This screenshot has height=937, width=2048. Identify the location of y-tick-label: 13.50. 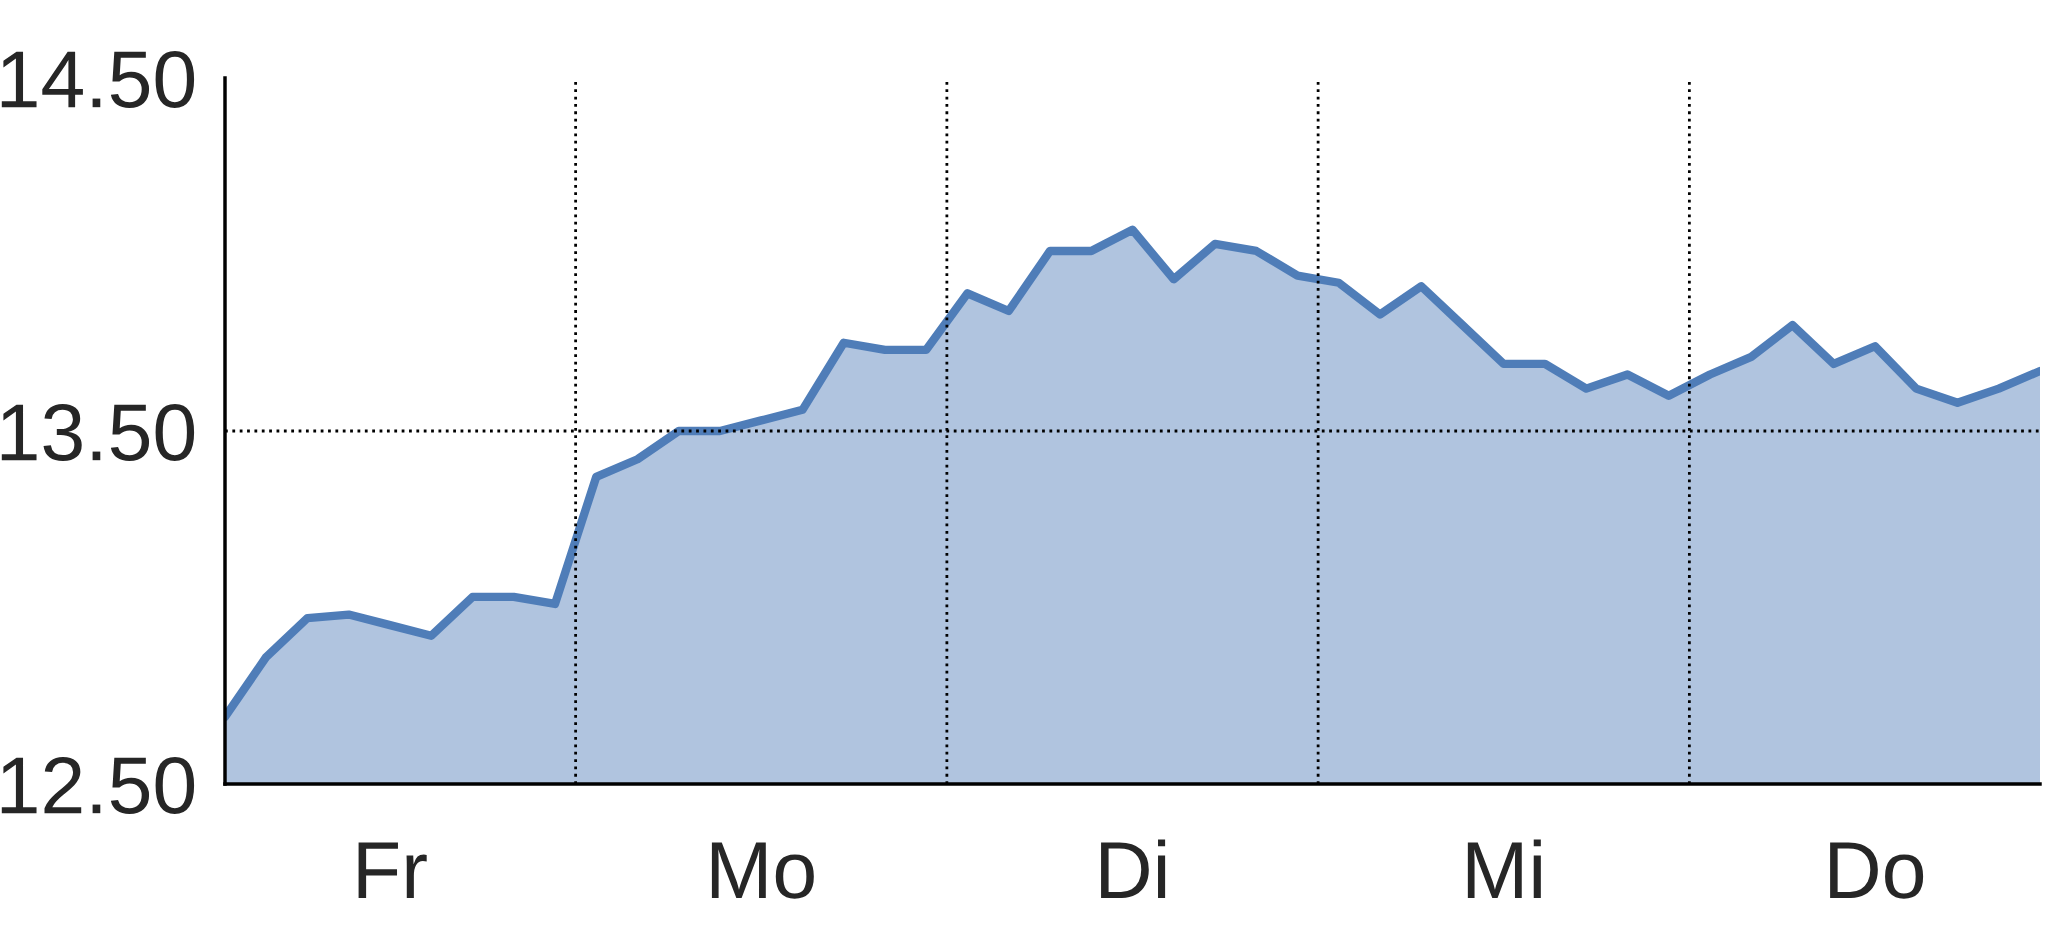
(98, 432).